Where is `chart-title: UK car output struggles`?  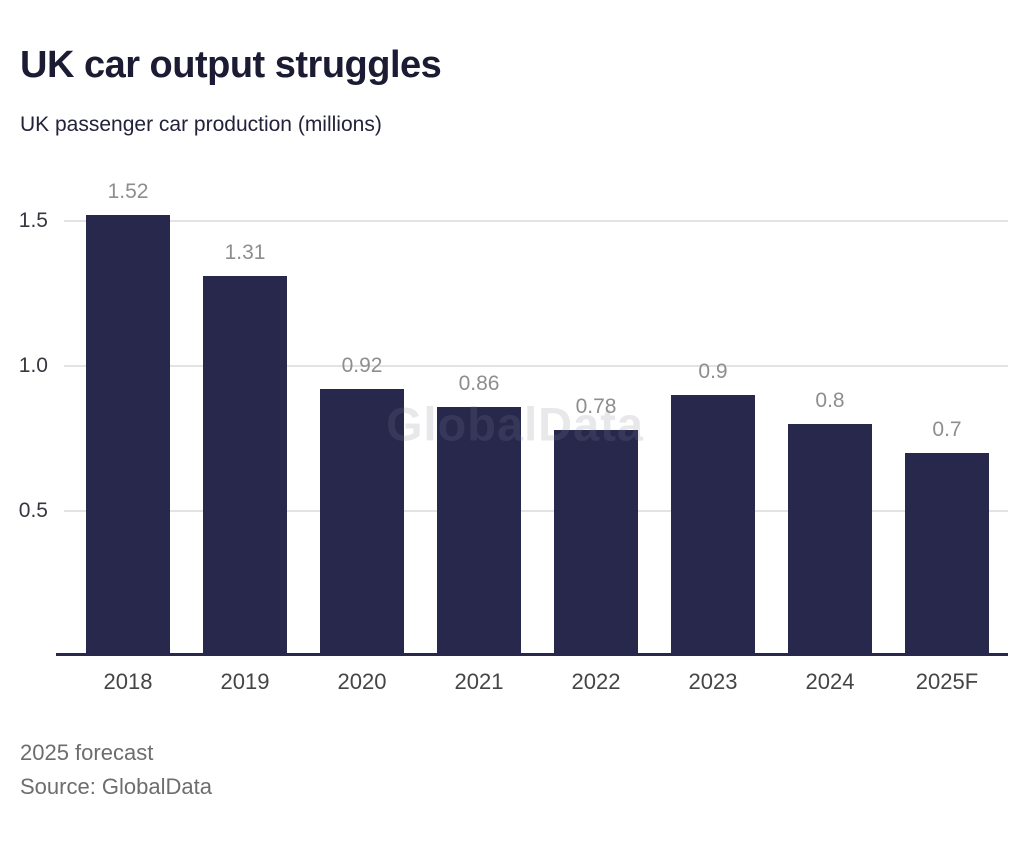 chart-title: UK car output struggles is located at coordinates (231, 65).